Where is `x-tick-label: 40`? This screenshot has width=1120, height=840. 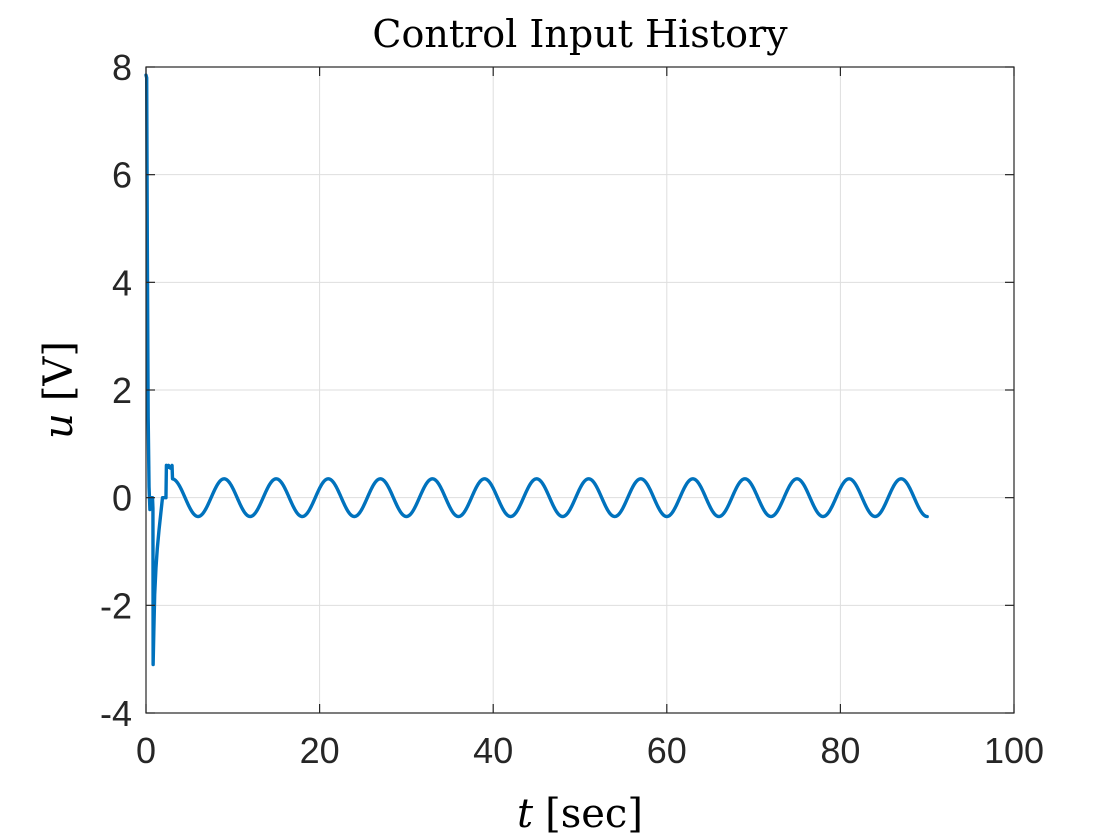
x-tick-label: 40 is located at coordinates (493, 750).